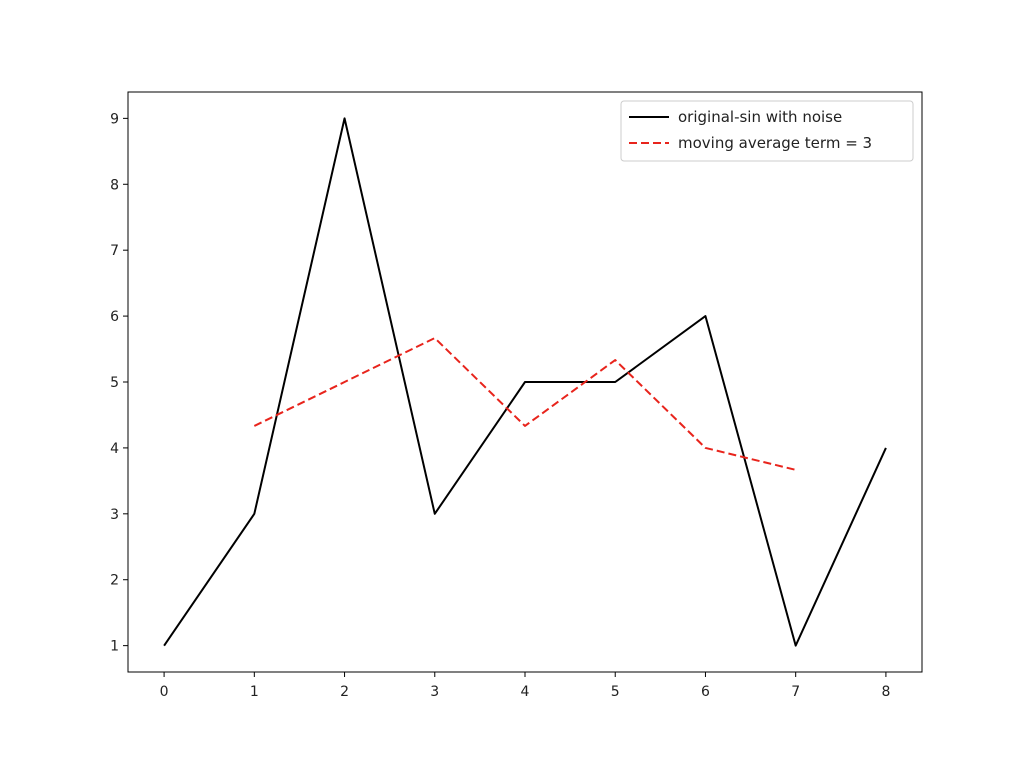 The height and width of the screenshot is (768, 1024). Describe the element at coordinates (164, 692) in the screenshot. I see `x-tick-label: 0` at that location.